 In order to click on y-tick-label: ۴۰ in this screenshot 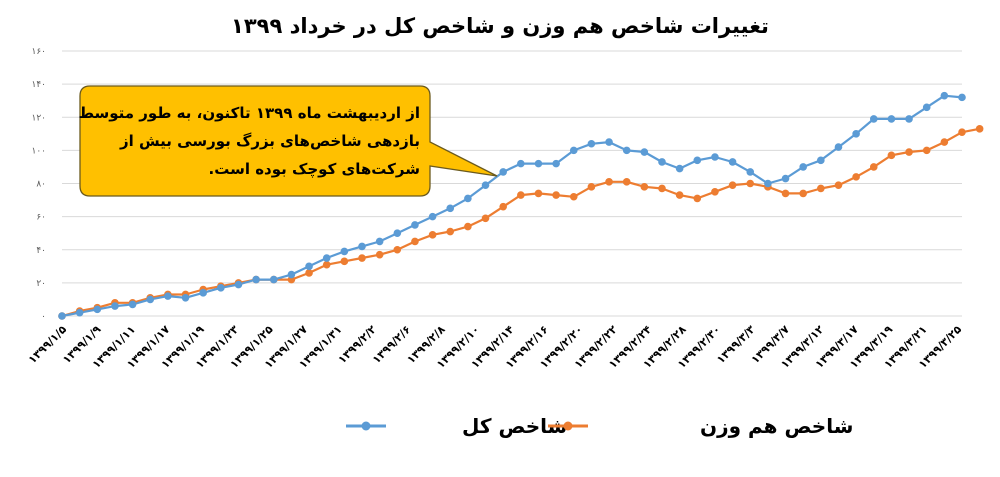, I will do `click(41, 251)`.